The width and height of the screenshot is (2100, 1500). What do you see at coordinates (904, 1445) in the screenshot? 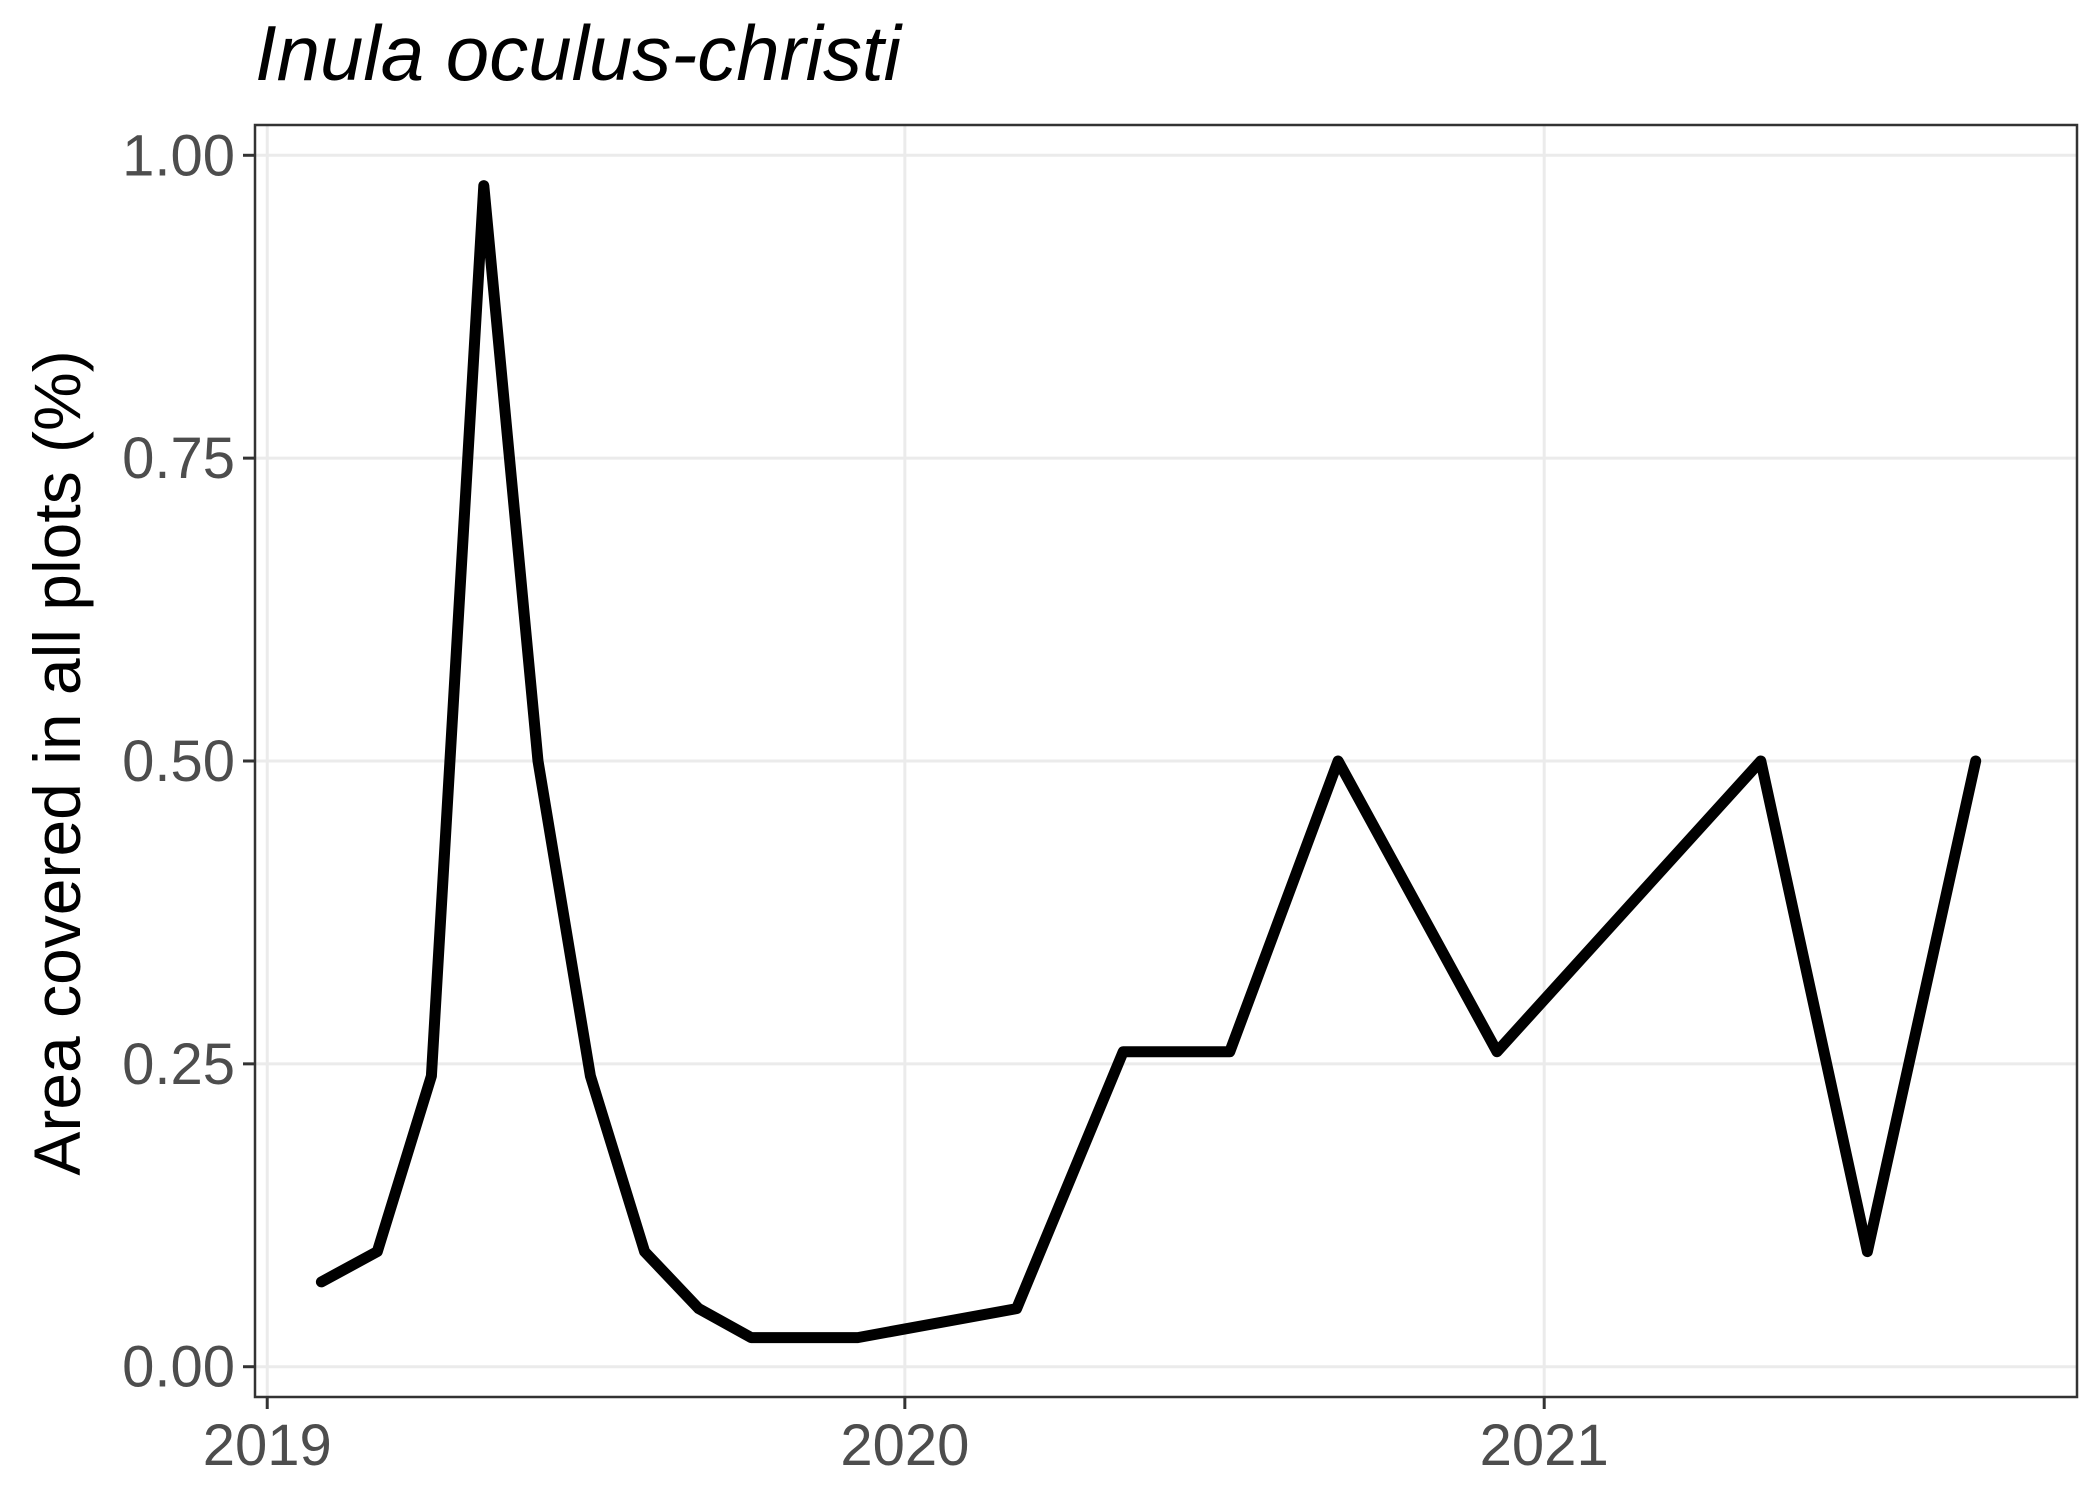
I see `x-tick-label: 2020` at bounding box center [904, 1445].